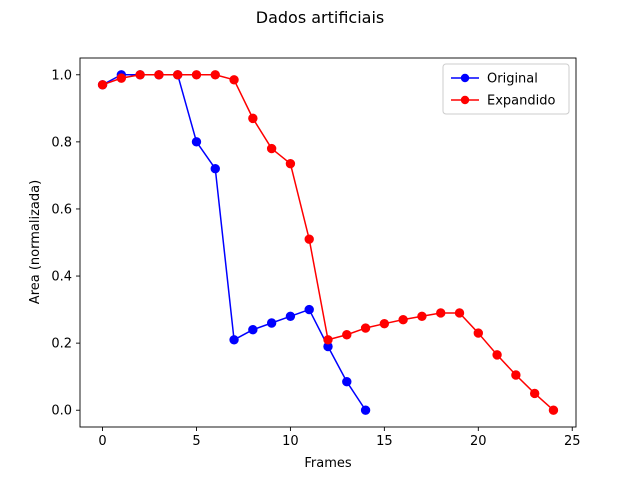  Describe the element at coordinates (506, 89) in the screenshot. I see `legend-box` at that location.